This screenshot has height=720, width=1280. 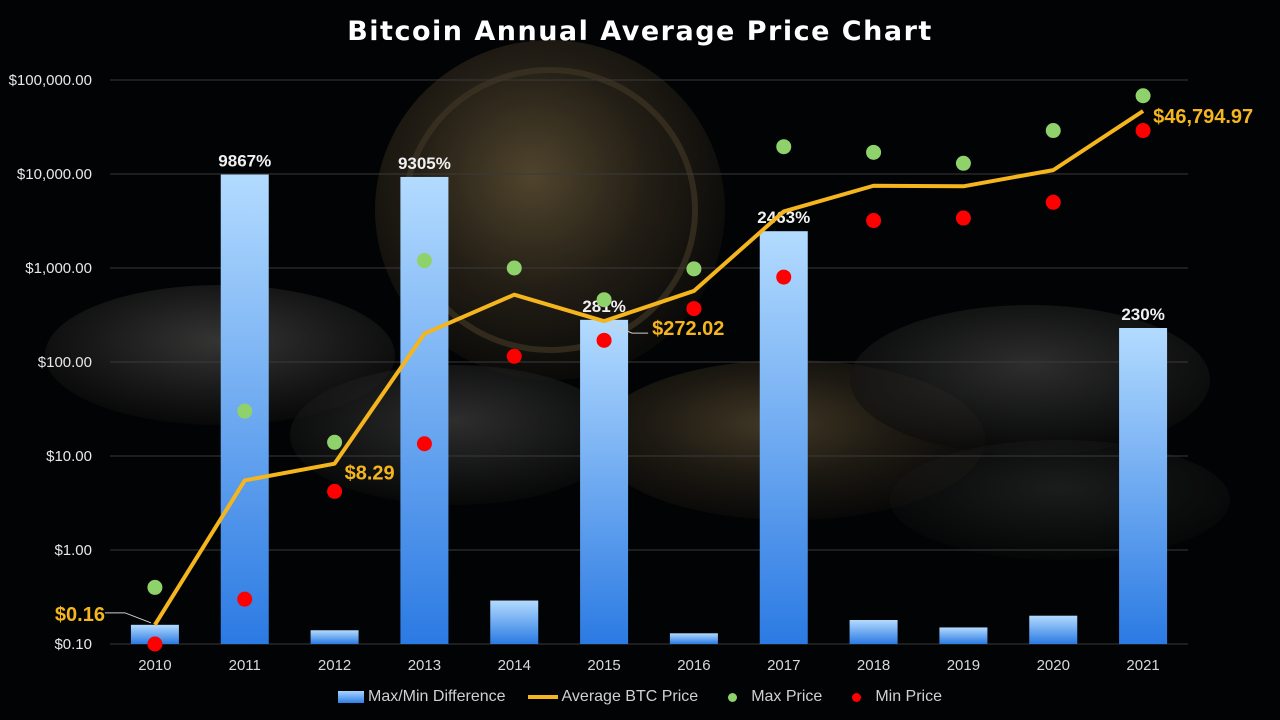 I want to click on legend-item-average: Average BTC Price, so click(x=613, y=697).